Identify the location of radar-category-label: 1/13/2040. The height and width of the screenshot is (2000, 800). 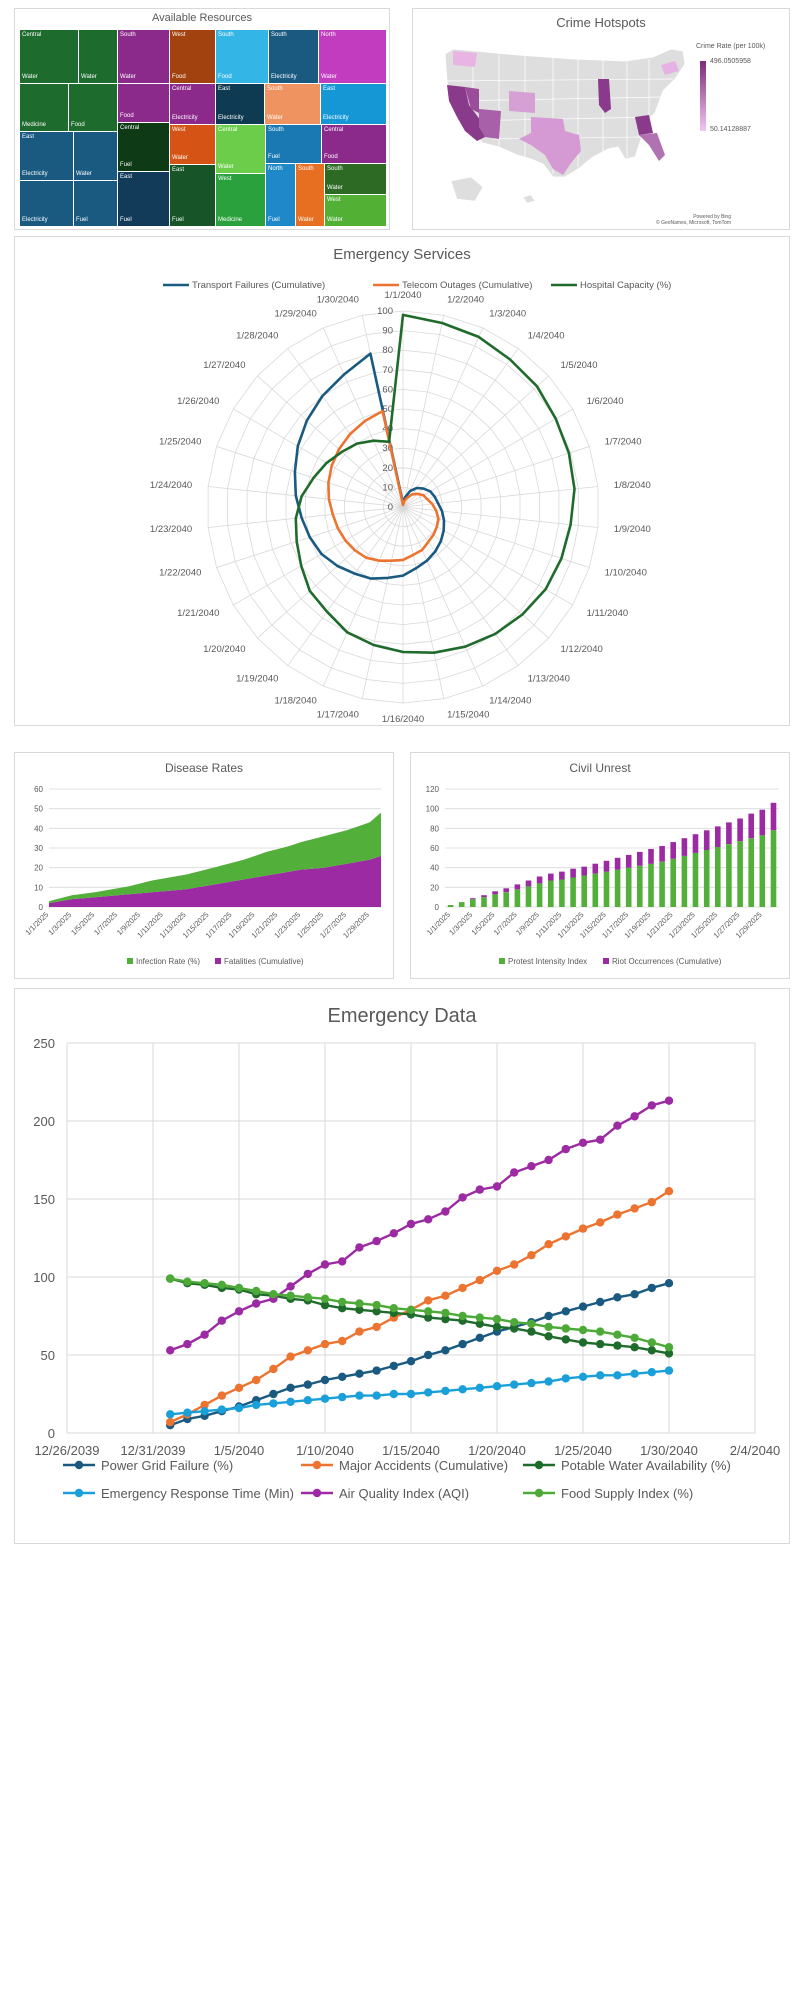
(549, 679).